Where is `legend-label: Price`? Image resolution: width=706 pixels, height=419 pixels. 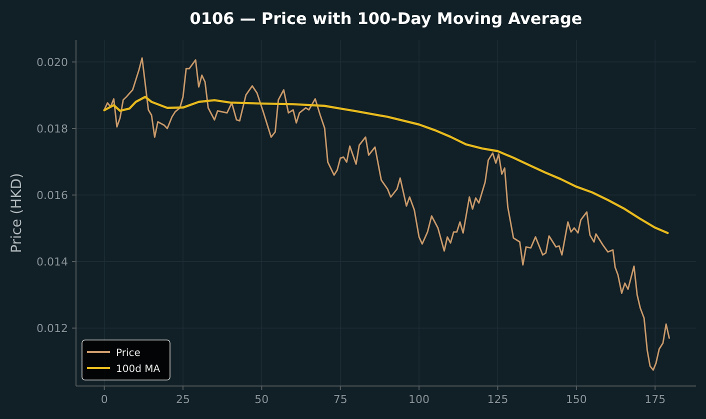
legend-label: Price is located at coordinates (128, 353).